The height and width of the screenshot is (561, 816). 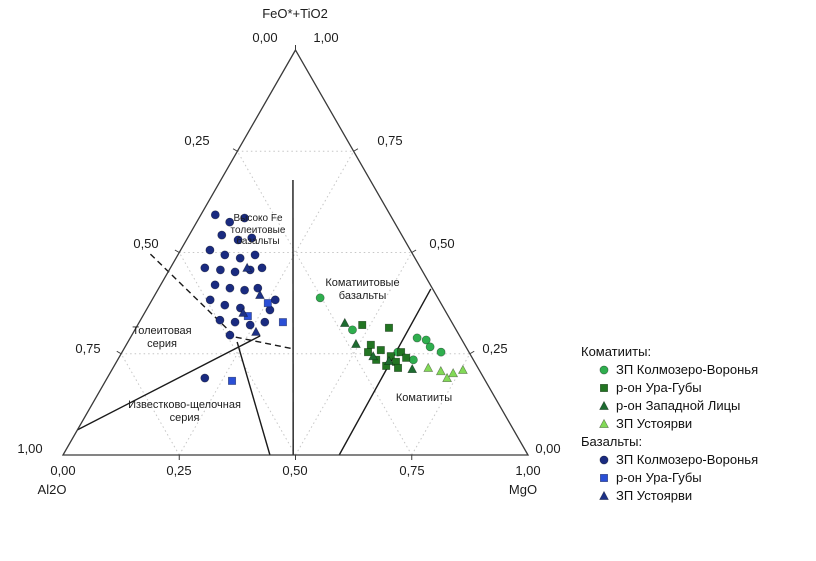 I want to click on legend-group-title-text: Базальты:, so click(x=612, y=441).